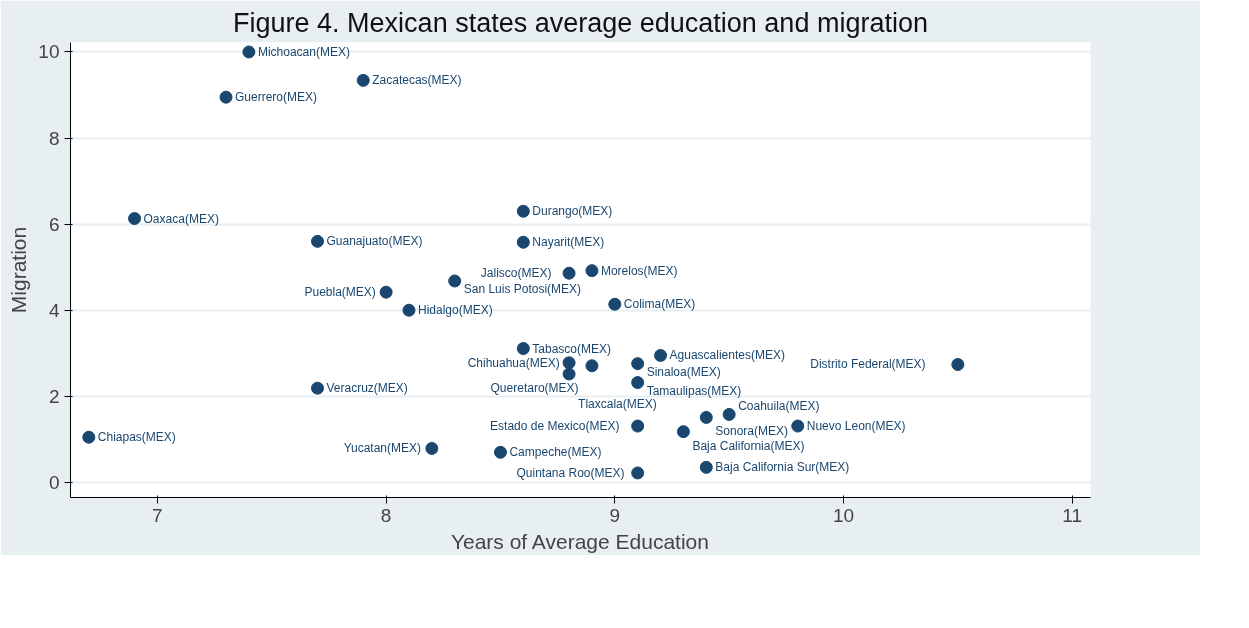 The width and height of the screenshot is (1249, 628). Describe the element at coordinates (374, 241) in the screenshot. I see `annotation: Guanajuato(MEX)` at that location.